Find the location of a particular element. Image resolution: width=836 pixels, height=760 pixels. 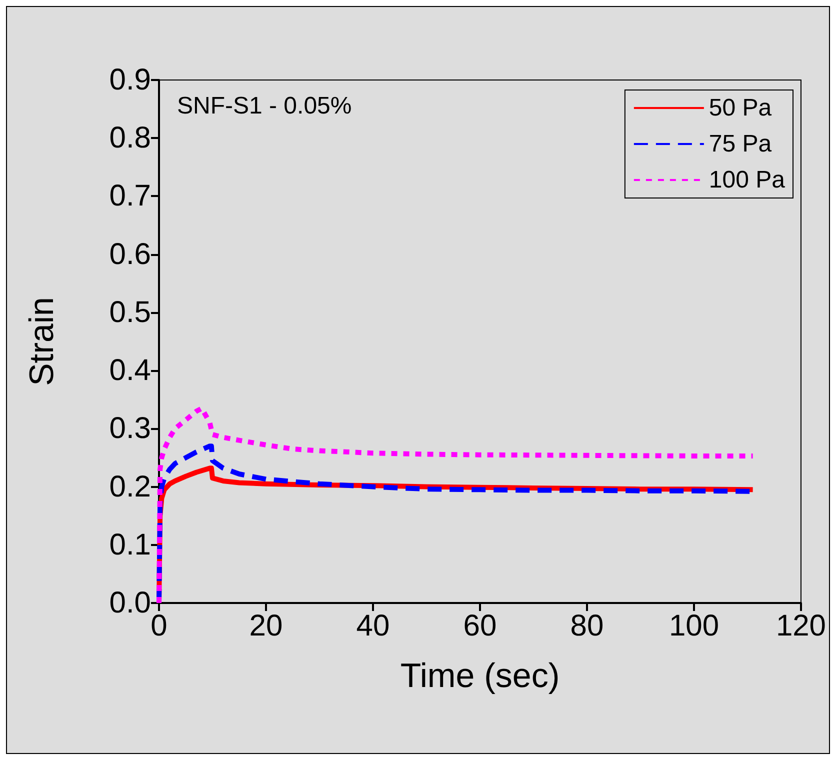

y-tick-label: 0.7 is located at coordinates (130, 196).